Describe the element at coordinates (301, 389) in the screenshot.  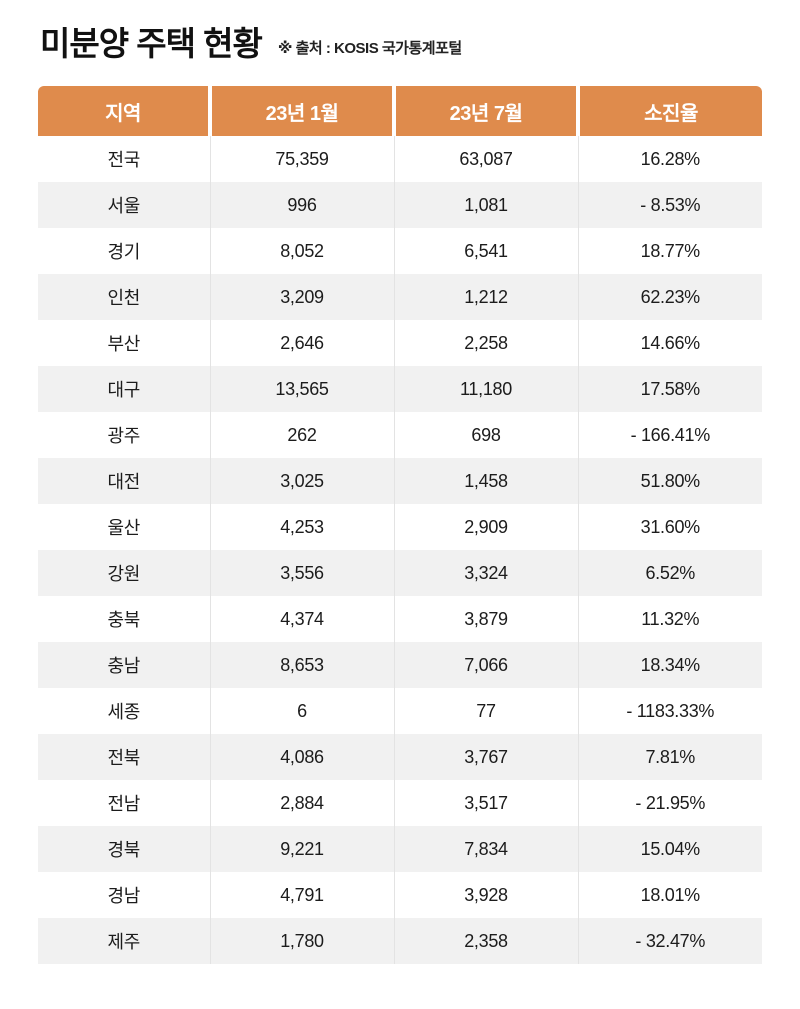
I see `value-cell: 13,565` at that location.